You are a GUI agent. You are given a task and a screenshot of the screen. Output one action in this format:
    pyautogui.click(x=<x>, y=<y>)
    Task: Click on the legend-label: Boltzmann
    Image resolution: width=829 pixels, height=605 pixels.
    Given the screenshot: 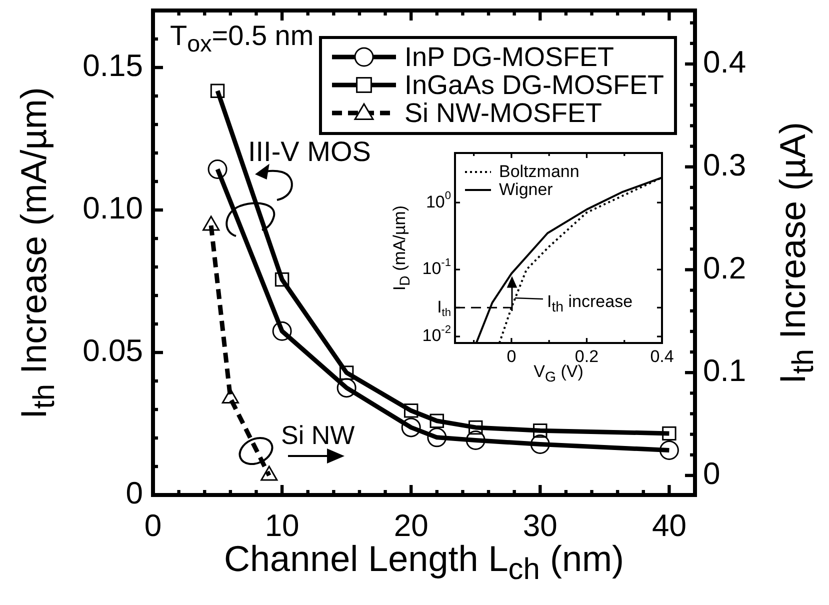 What is the action you would take?
    pyautogui.click(x=539, y=171)
    